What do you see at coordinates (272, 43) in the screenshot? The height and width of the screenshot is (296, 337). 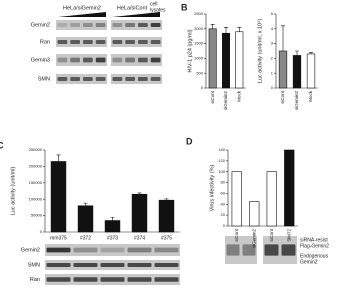 I see `y-tick-label: 3` at bounding box center [272, 43].